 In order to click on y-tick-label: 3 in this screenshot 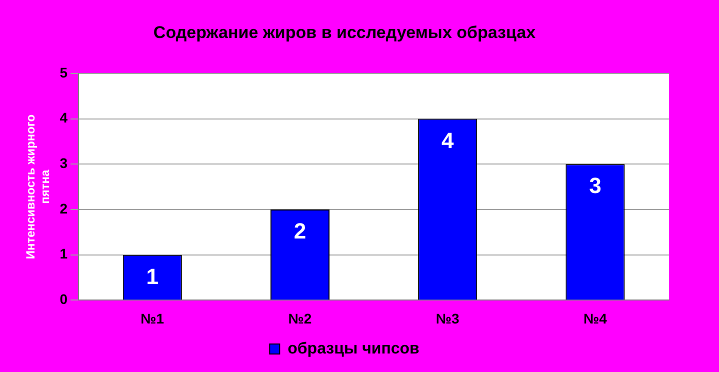, I will do `click(64, 162)`.